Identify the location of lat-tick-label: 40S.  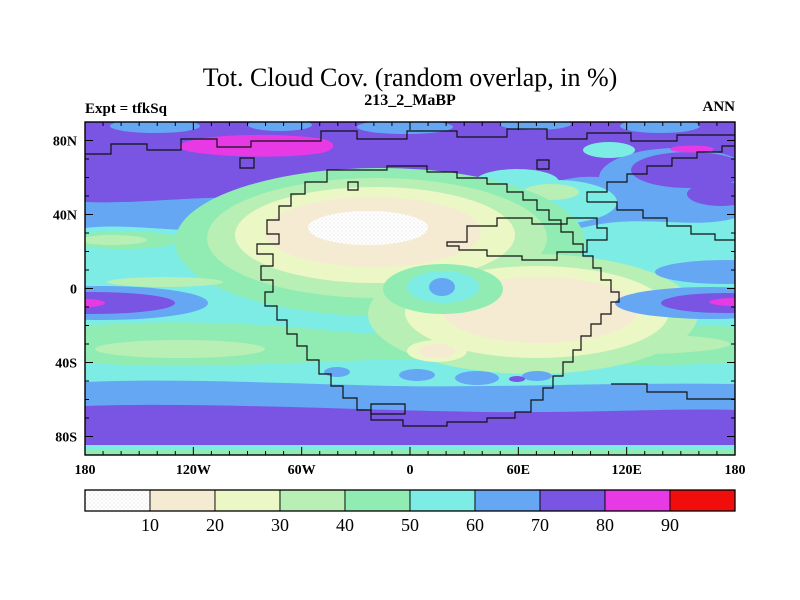
(66, 364).